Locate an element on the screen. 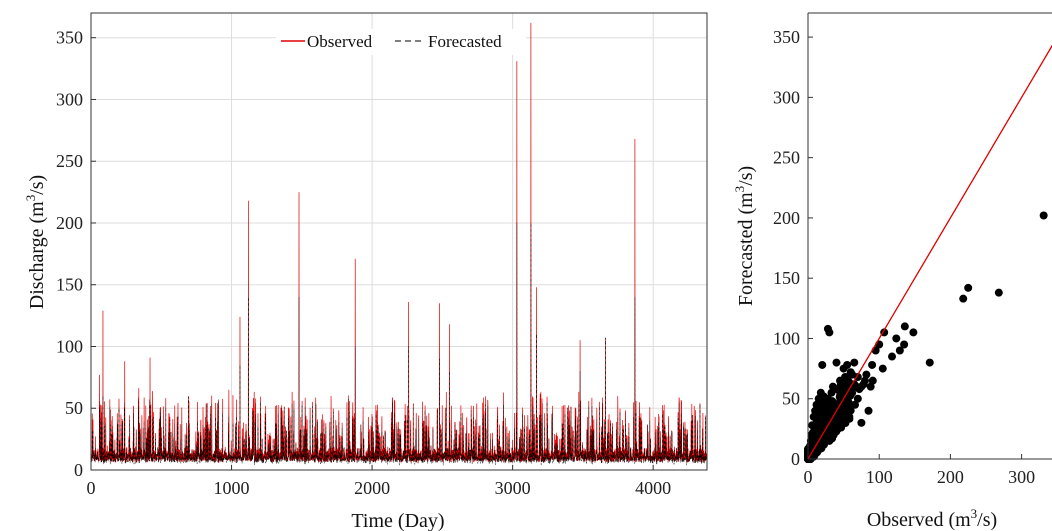 This screenshot has height=531, width=1052. left-y-tick-label: 350 is located at coordinates (69, 38).